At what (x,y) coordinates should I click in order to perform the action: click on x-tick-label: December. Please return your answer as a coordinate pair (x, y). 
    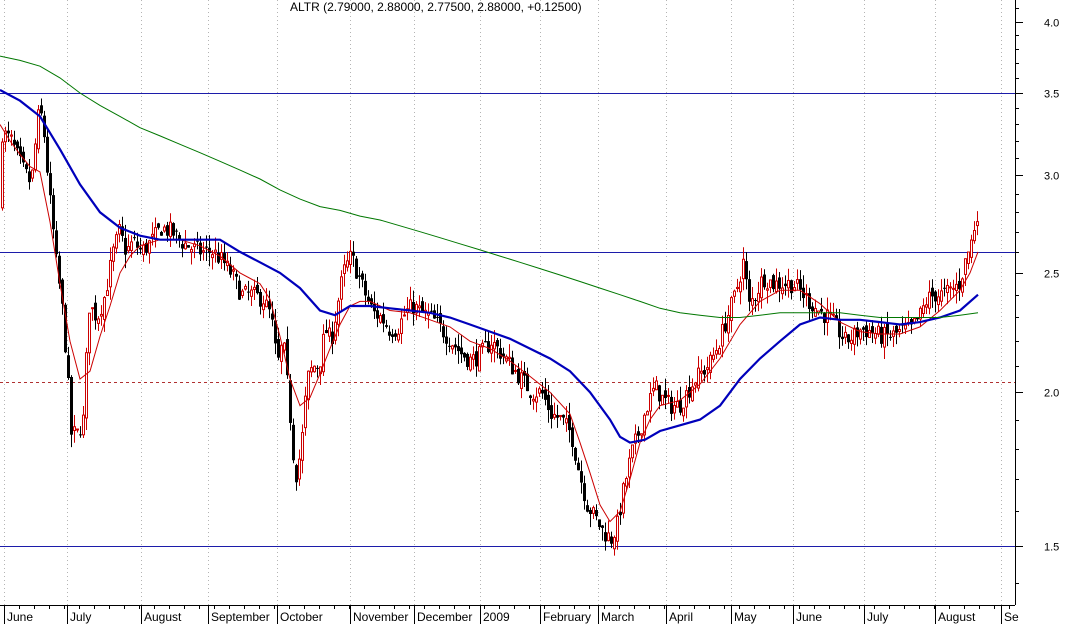
    Looking at the image, I should click on (444, 617).